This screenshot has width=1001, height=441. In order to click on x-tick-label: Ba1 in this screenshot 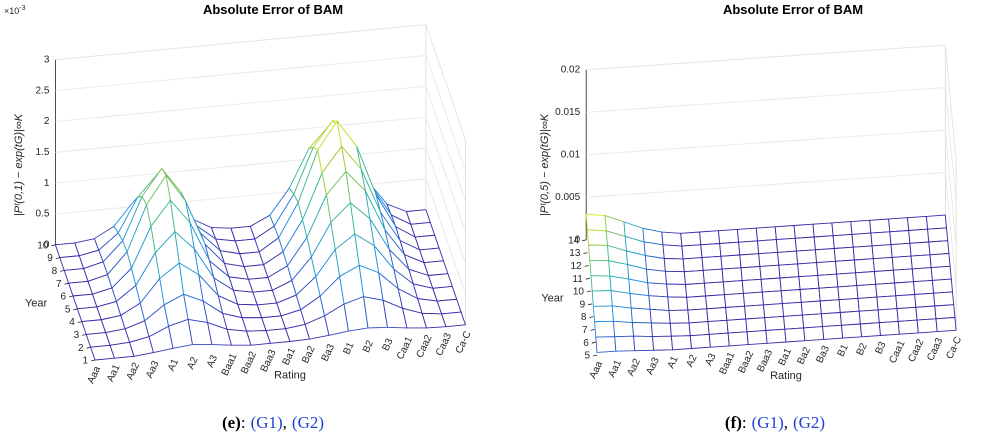, I will do `click(290, 356)`.